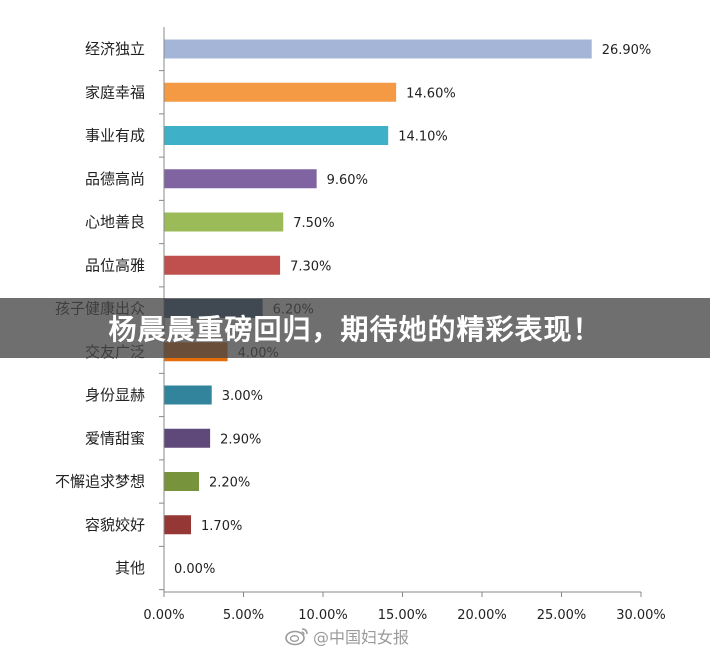  I want to click on weibo-icon, so click(296, 637).